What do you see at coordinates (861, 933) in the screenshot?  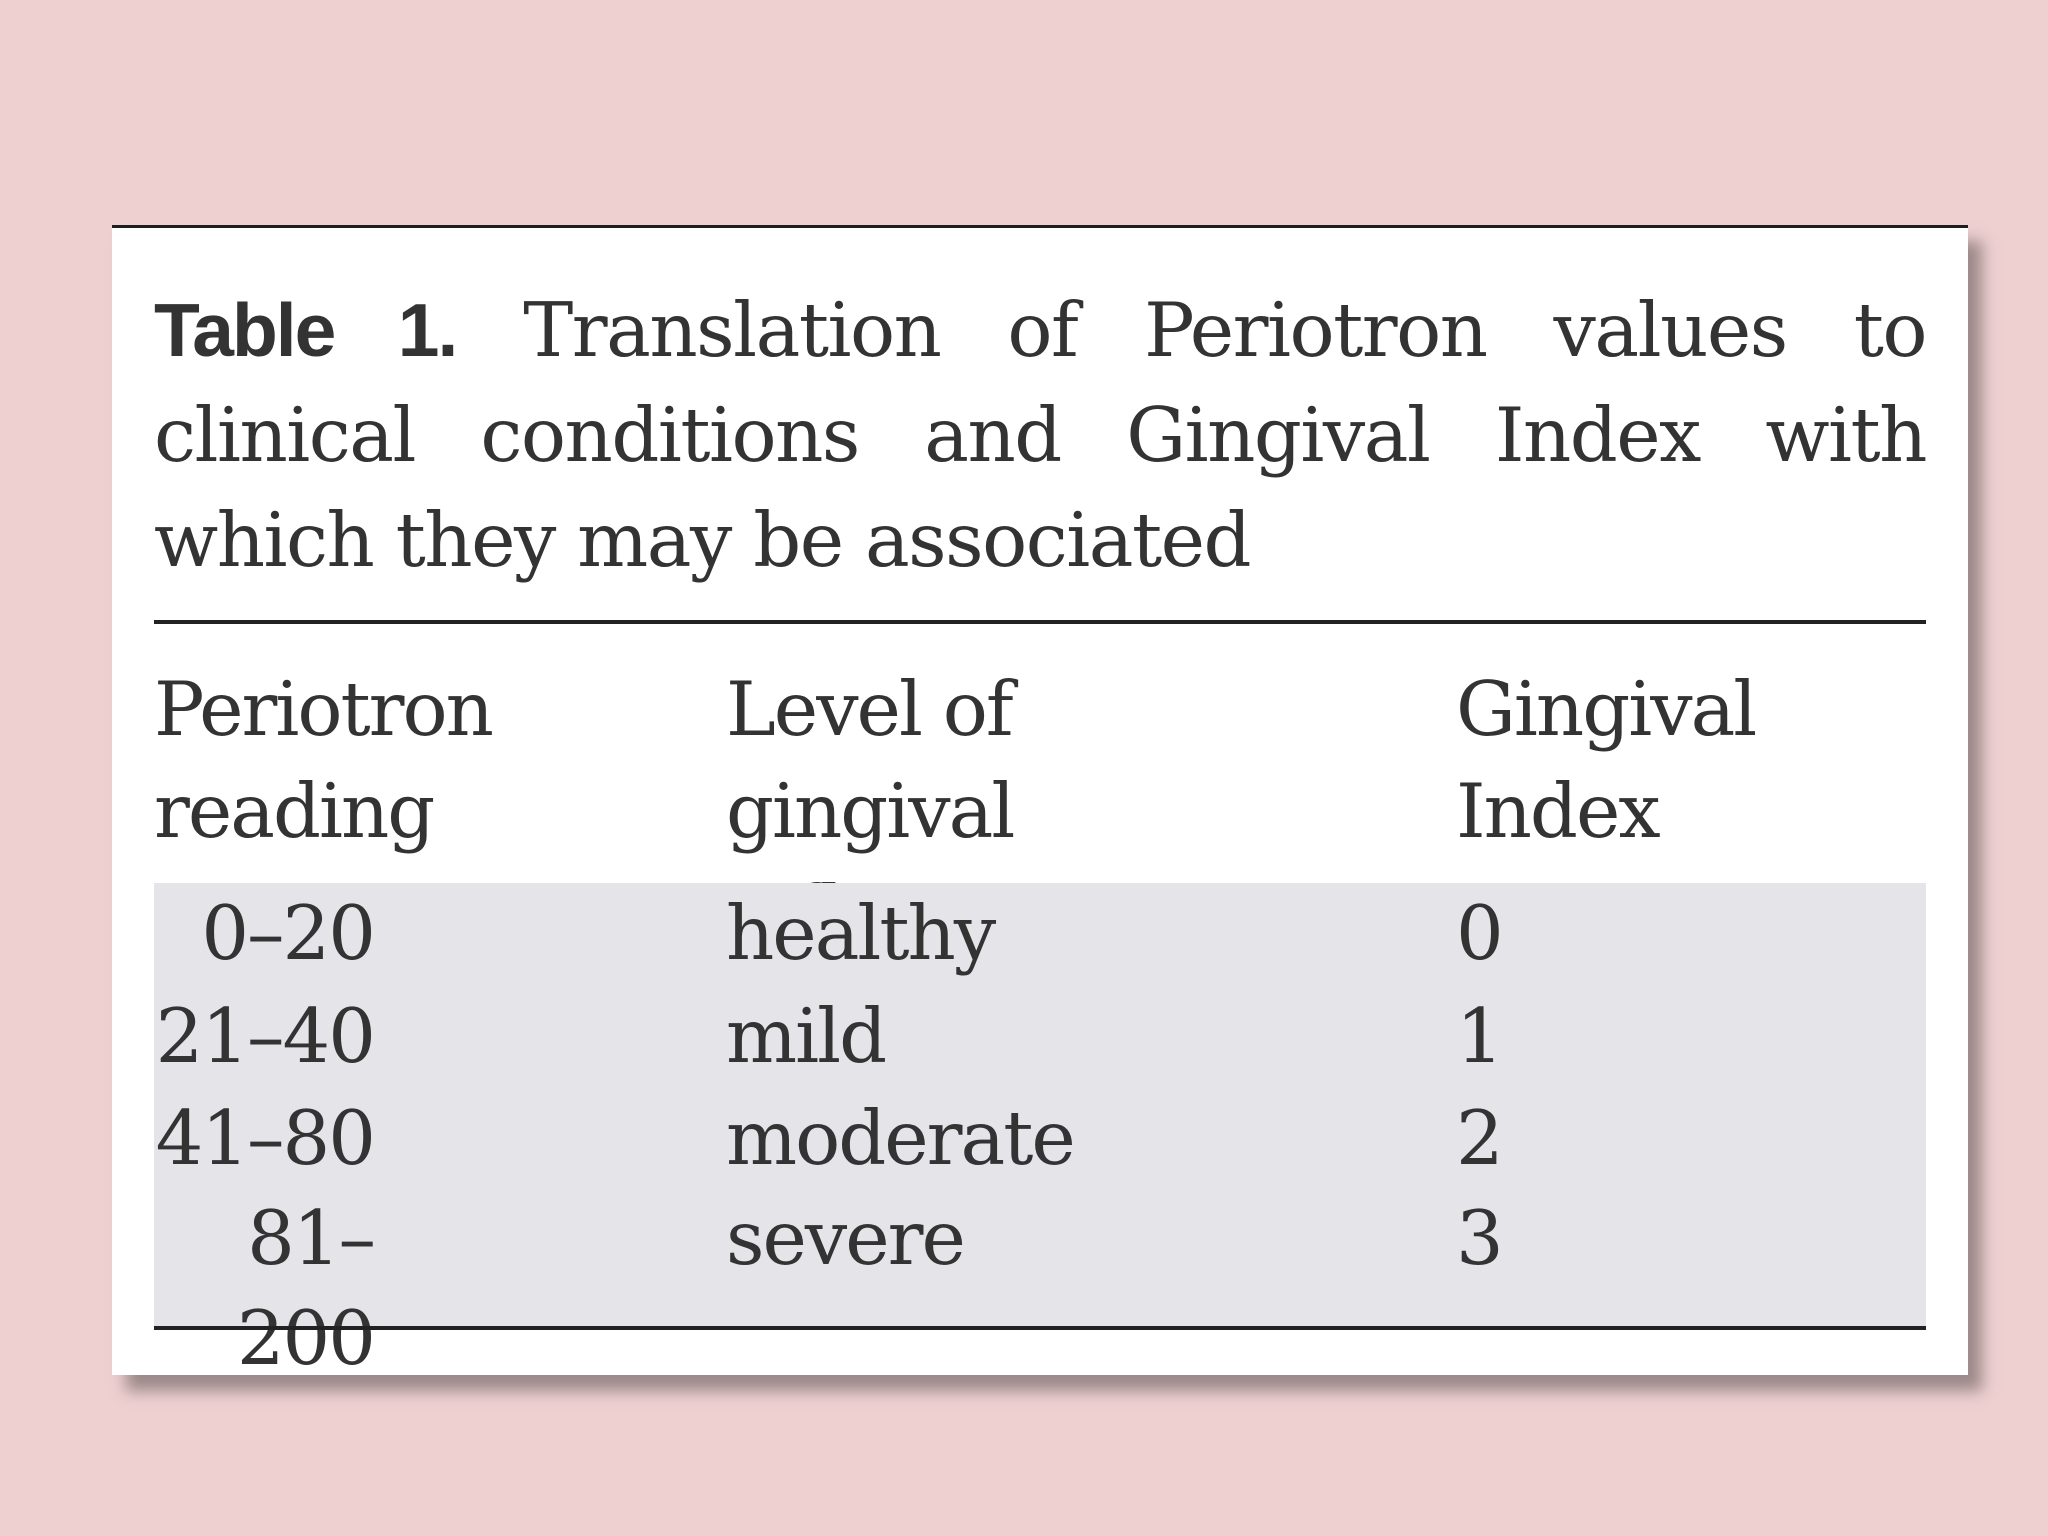 I see `cell-inflammation-level: healthy` at bounding box center [861, 933].